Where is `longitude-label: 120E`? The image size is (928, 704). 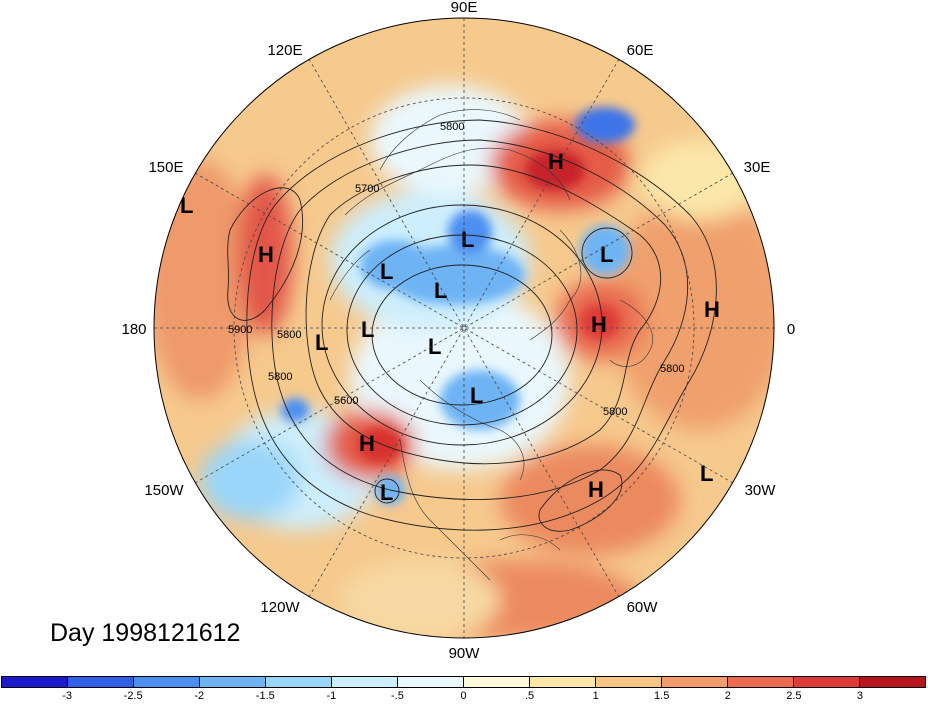
longitude-label: 120E is located at coordinates (284, 50).